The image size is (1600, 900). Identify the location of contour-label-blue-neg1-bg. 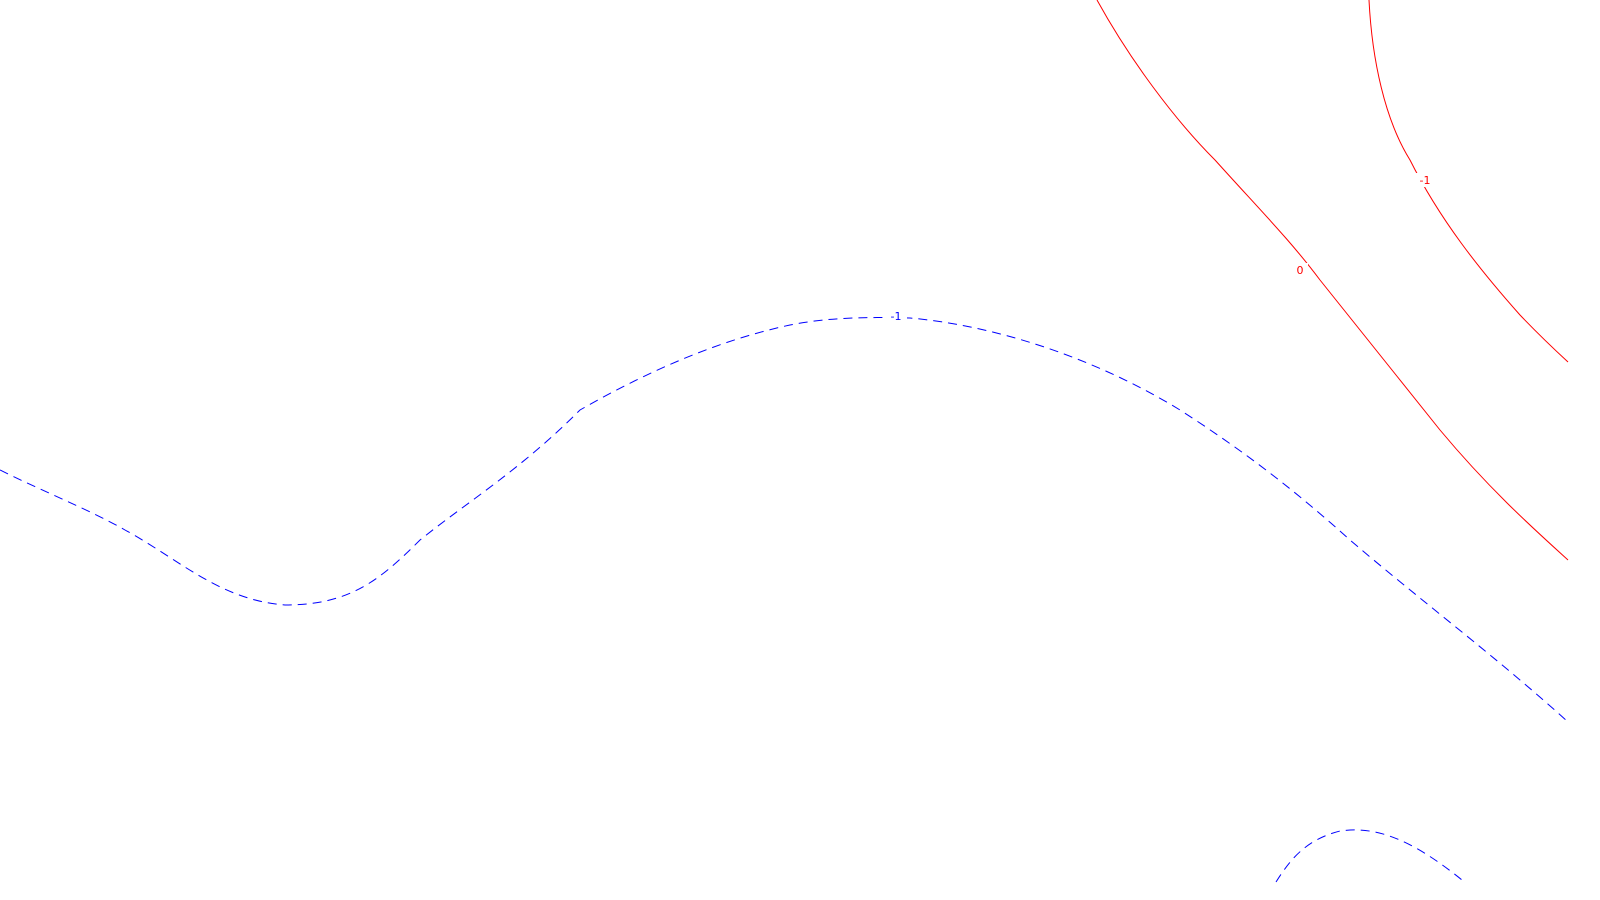
(896, 316).